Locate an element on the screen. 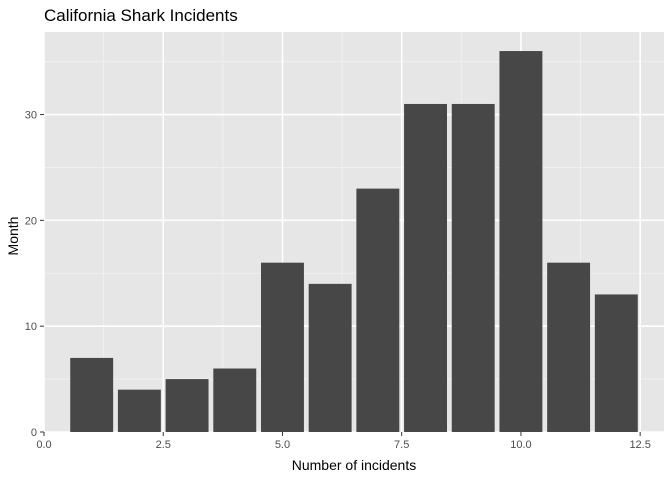  y-tick-label: 20 is located at coordinates (31, 221).